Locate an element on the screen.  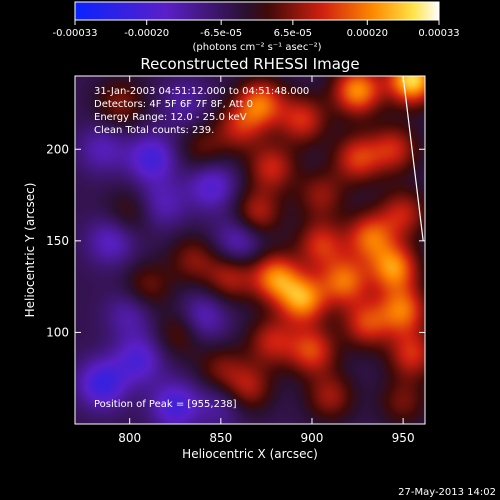
x-tick-label: 800 is located at coordinates (129, 438).